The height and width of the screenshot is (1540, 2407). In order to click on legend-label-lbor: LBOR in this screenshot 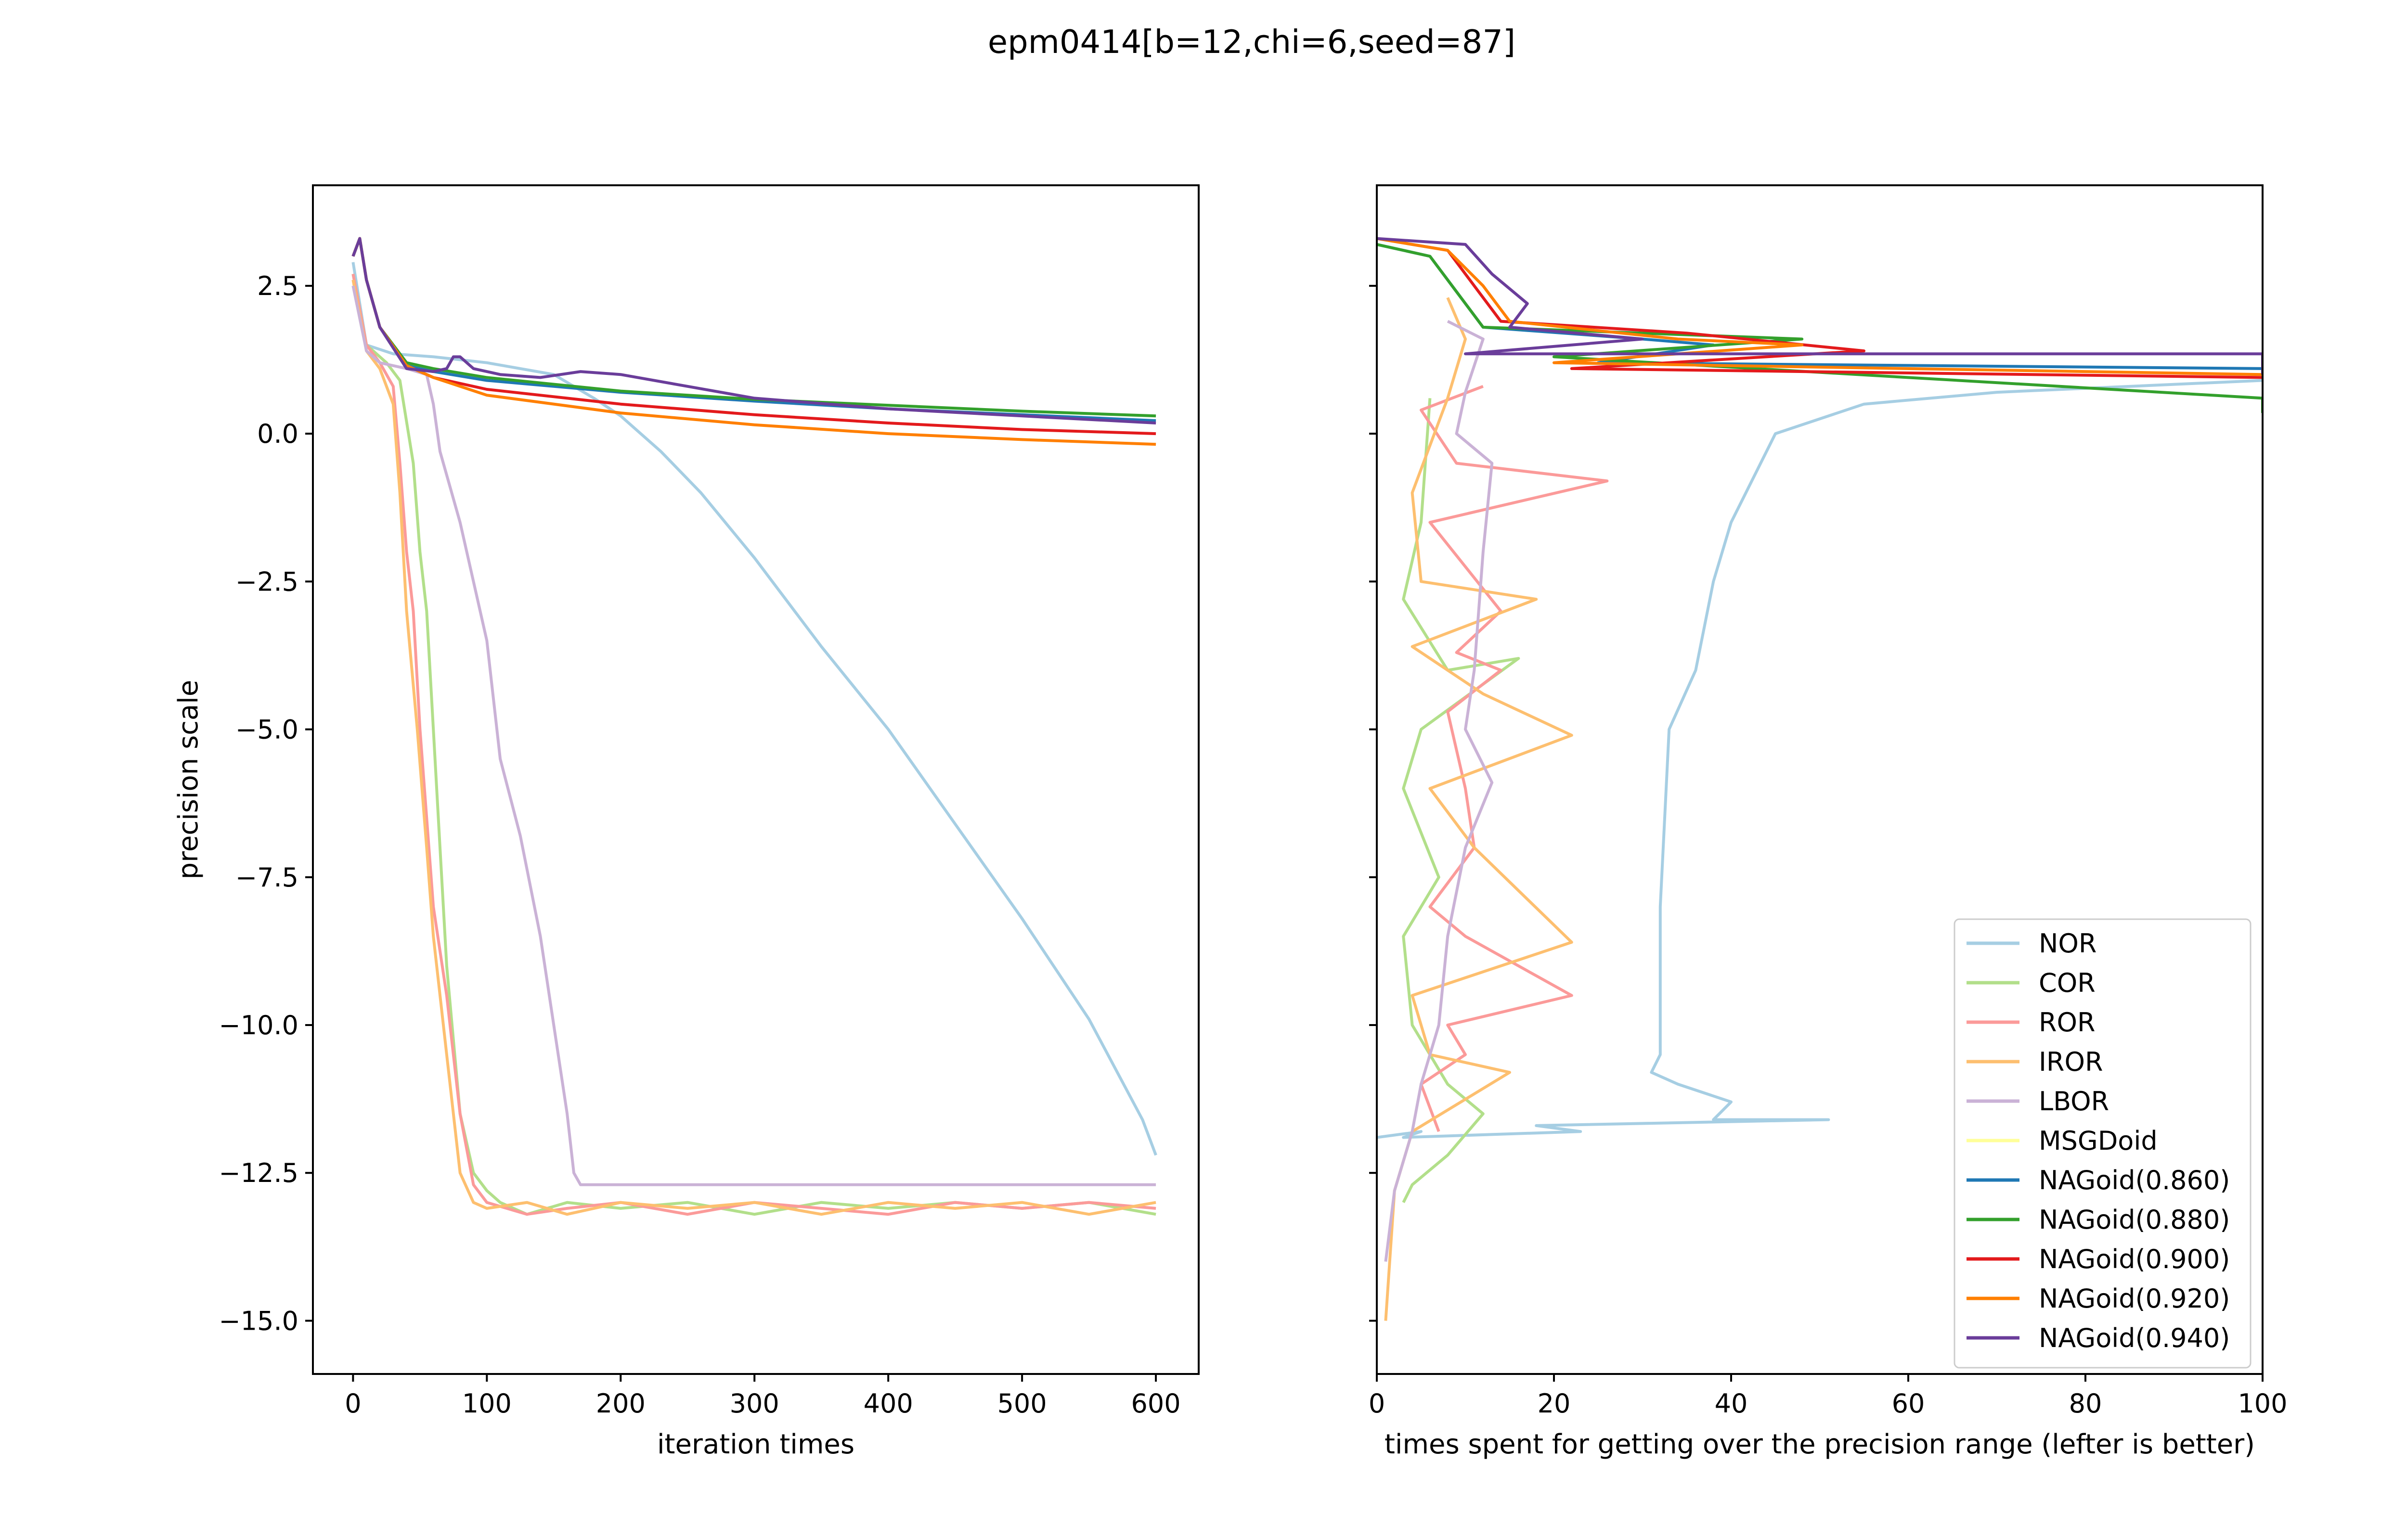, I will do `click(2074, 1101)`.